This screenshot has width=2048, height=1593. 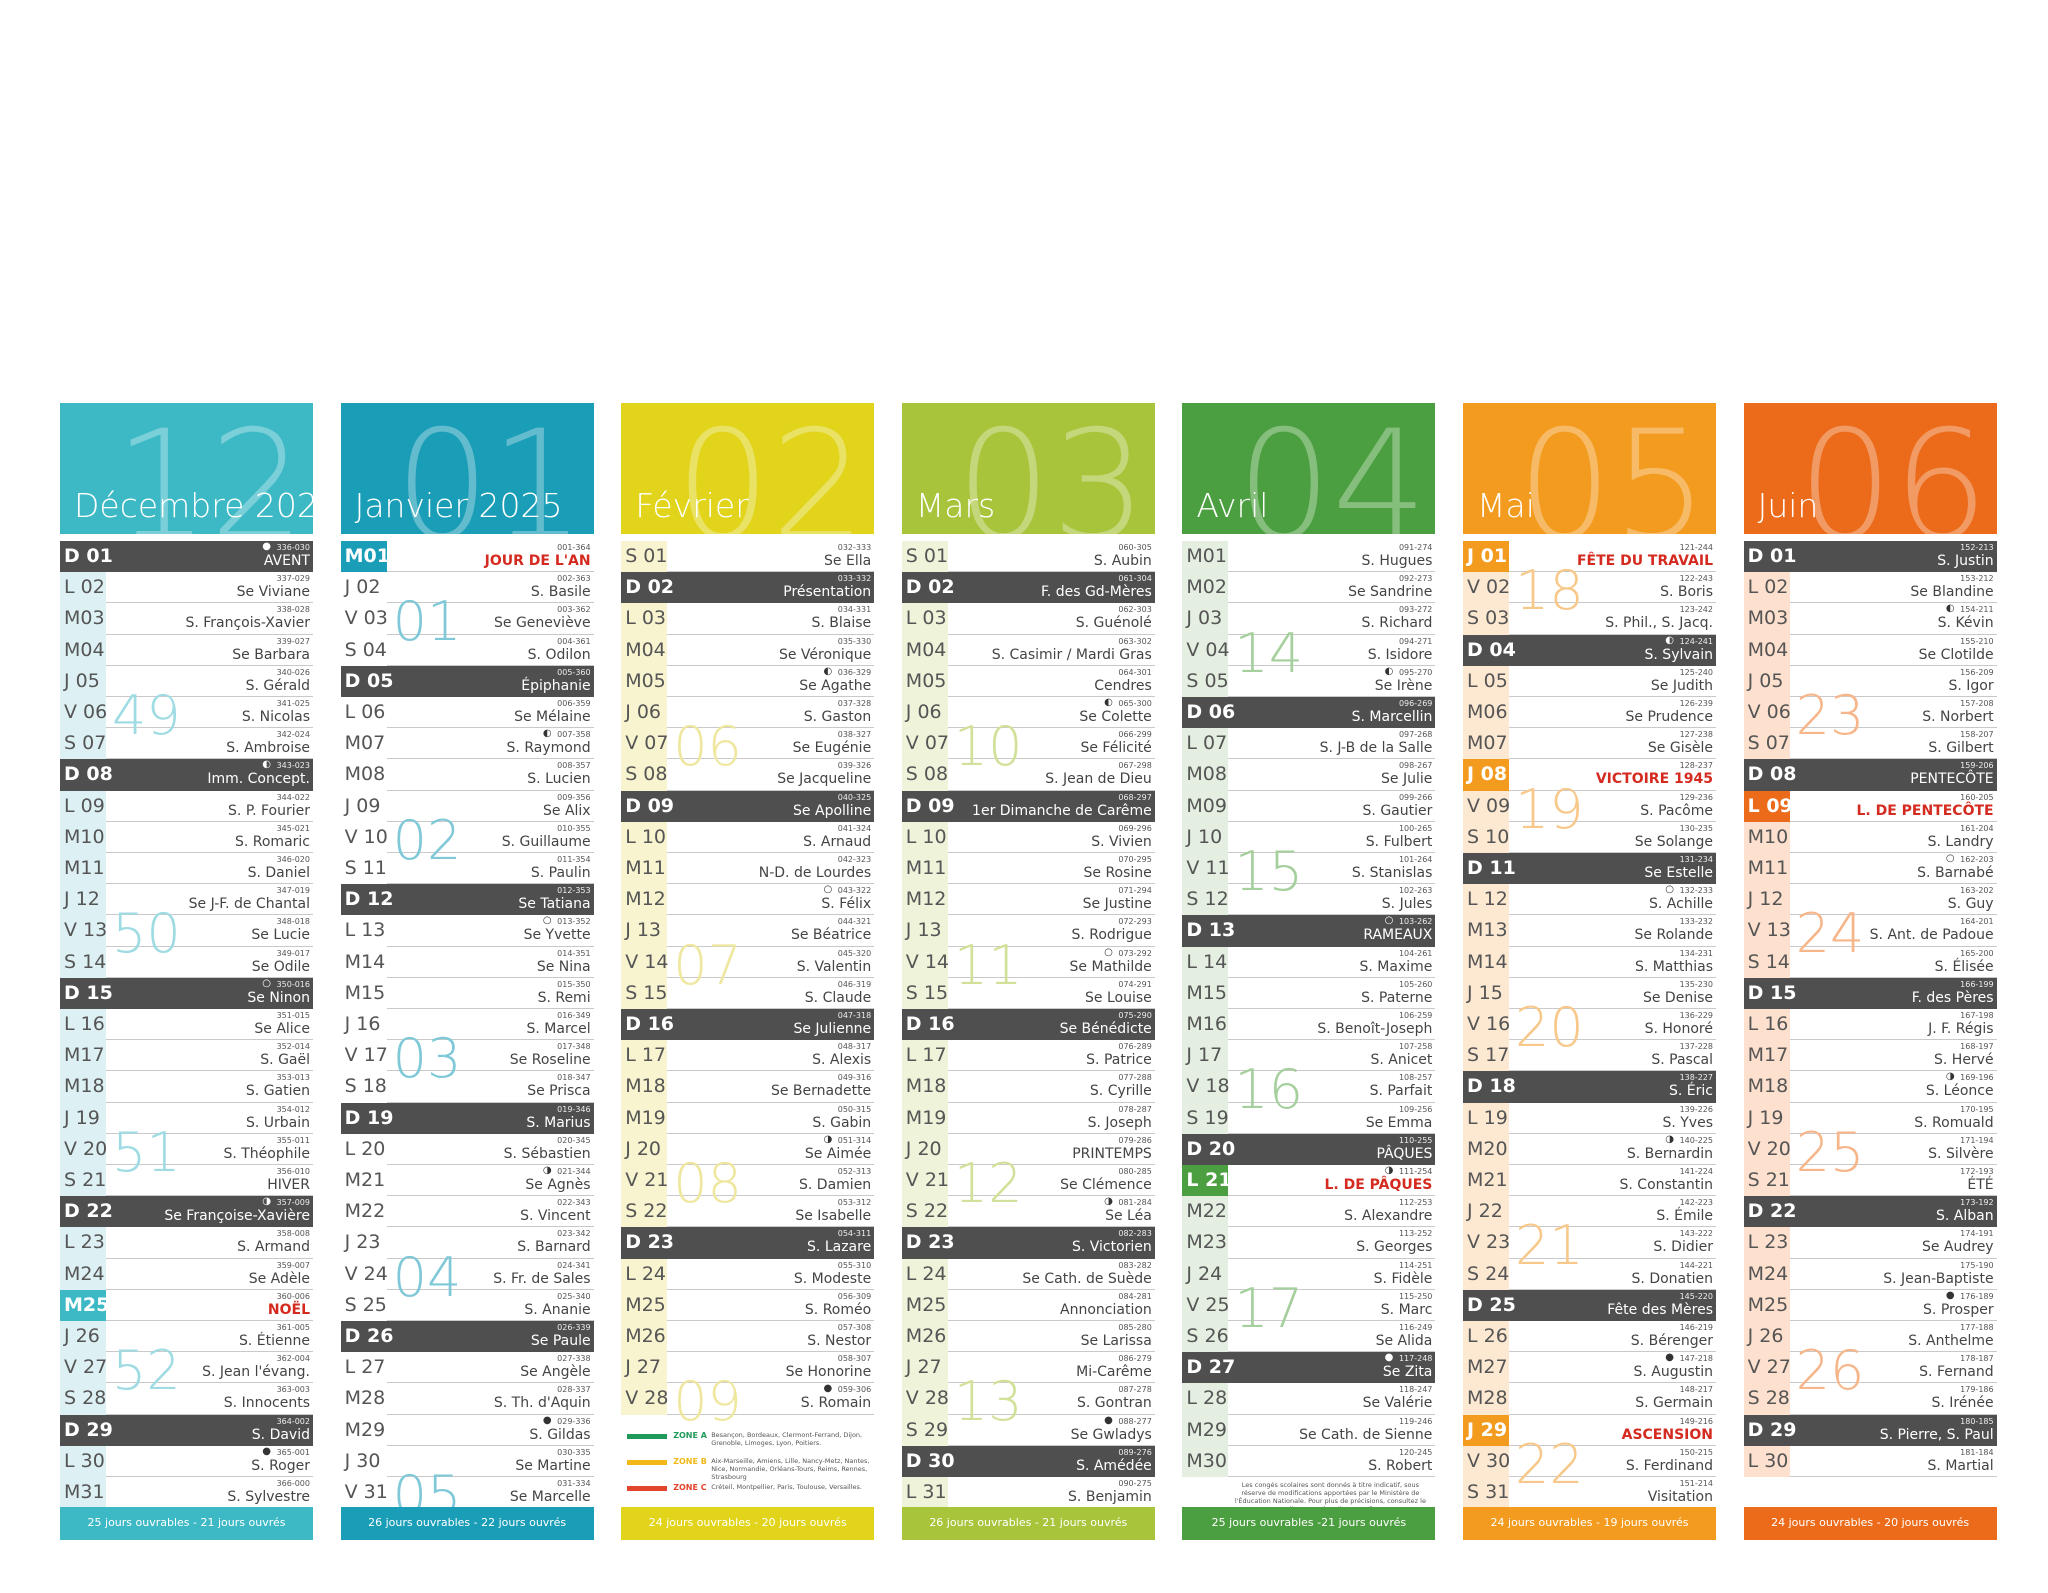 I want to click on day-row: V 23 143-222 S. Didier, so click(x=1589, y=1242).